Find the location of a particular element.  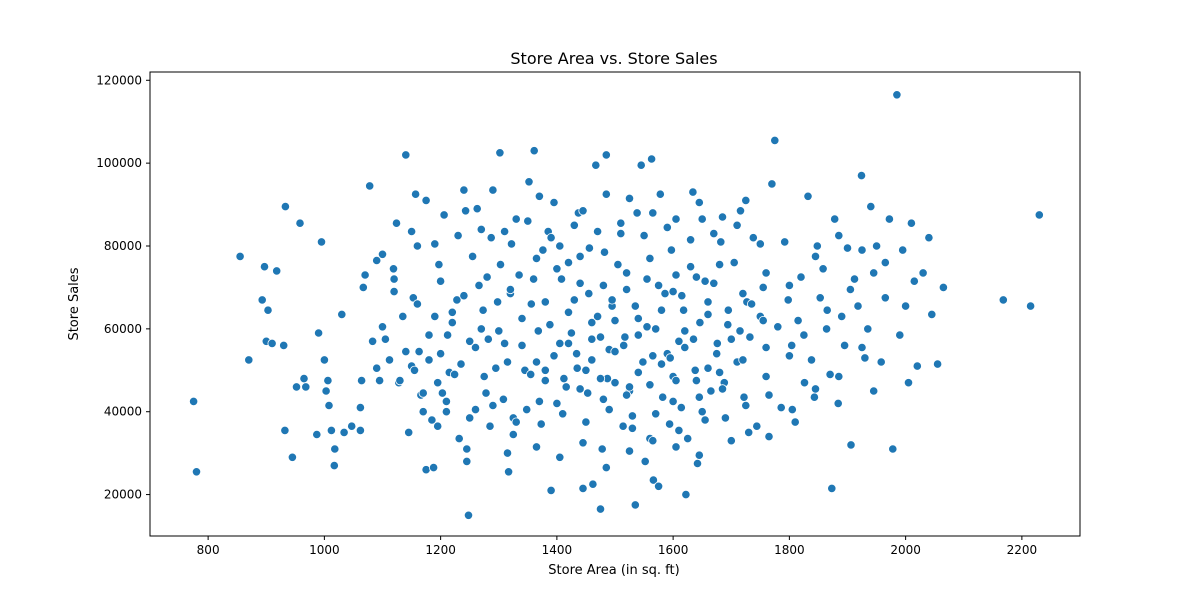

x-tick-label: 1000 is located at coordinates (324, 550).